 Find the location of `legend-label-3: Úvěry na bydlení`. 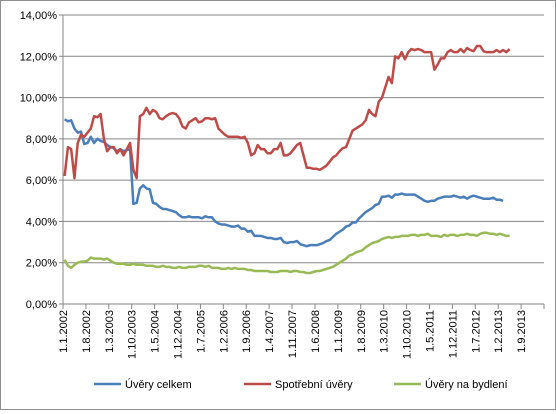

legend-label-3: Úvěry na bydlení is located at coordinates (466, 384).